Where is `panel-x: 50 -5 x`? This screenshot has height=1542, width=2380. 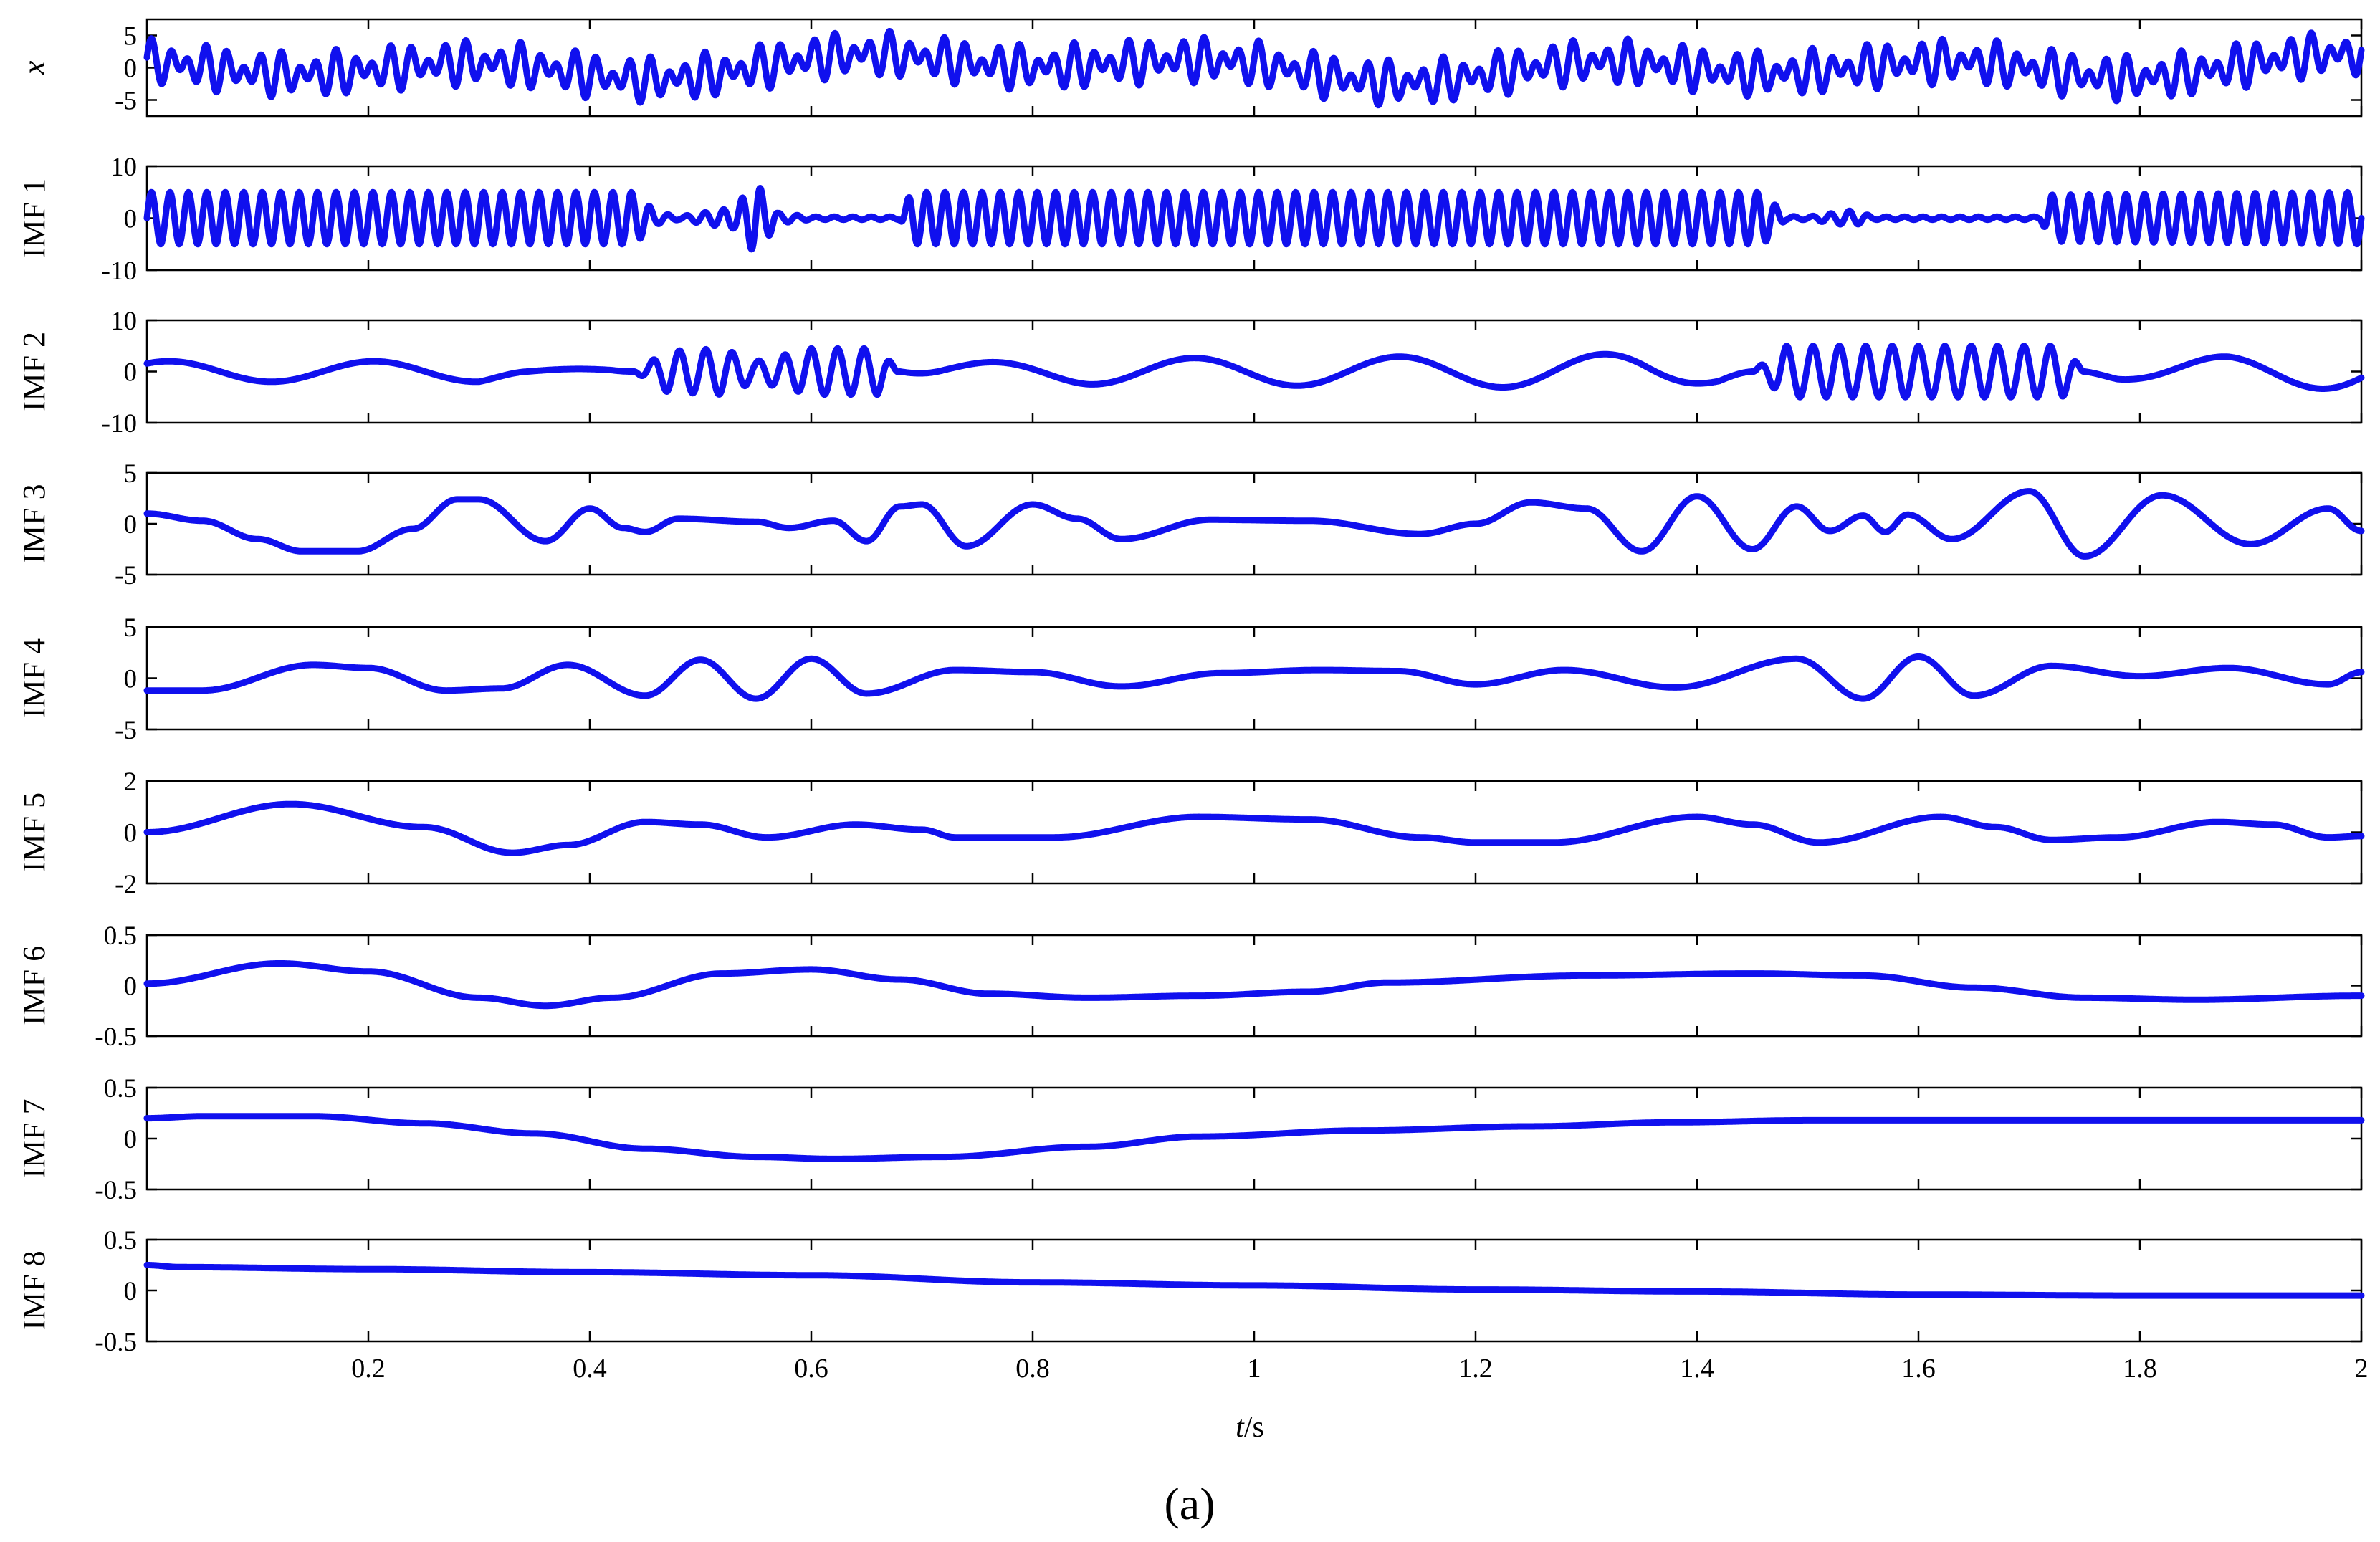
panel-x: 50 -5 x is located at coordinates (1190, 68).